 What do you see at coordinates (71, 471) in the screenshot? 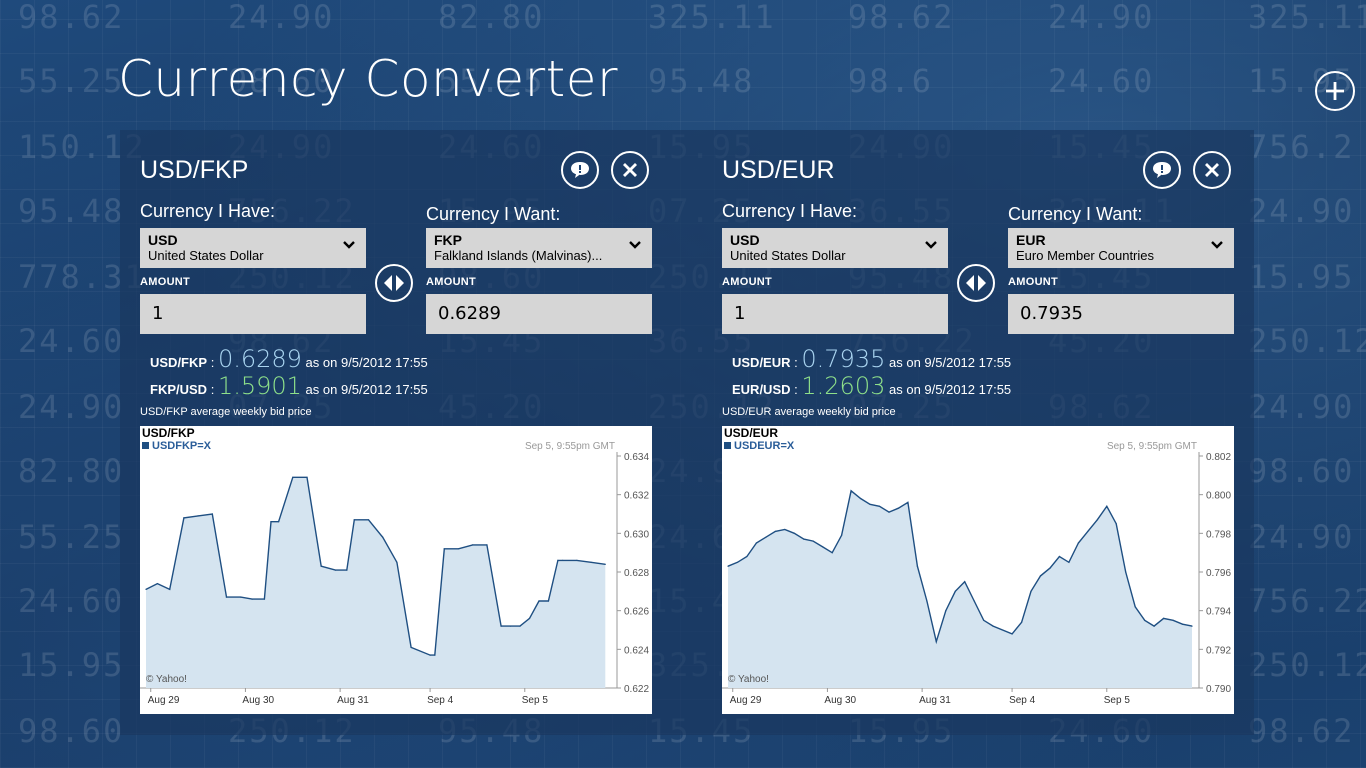
I see `background-number: 82.80` at bounding box center [71, 471].